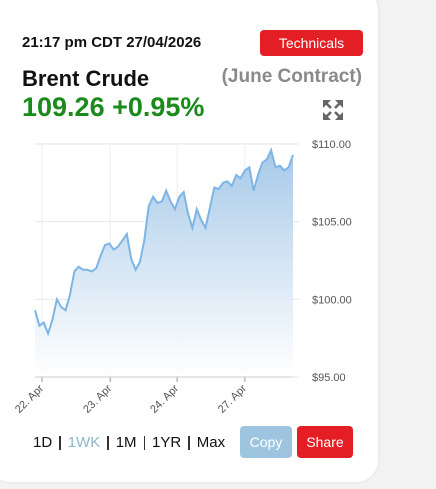 This screenshot has width=436, height=489. I want to click on instrument-title: Brent Crude, so click(86, 78).